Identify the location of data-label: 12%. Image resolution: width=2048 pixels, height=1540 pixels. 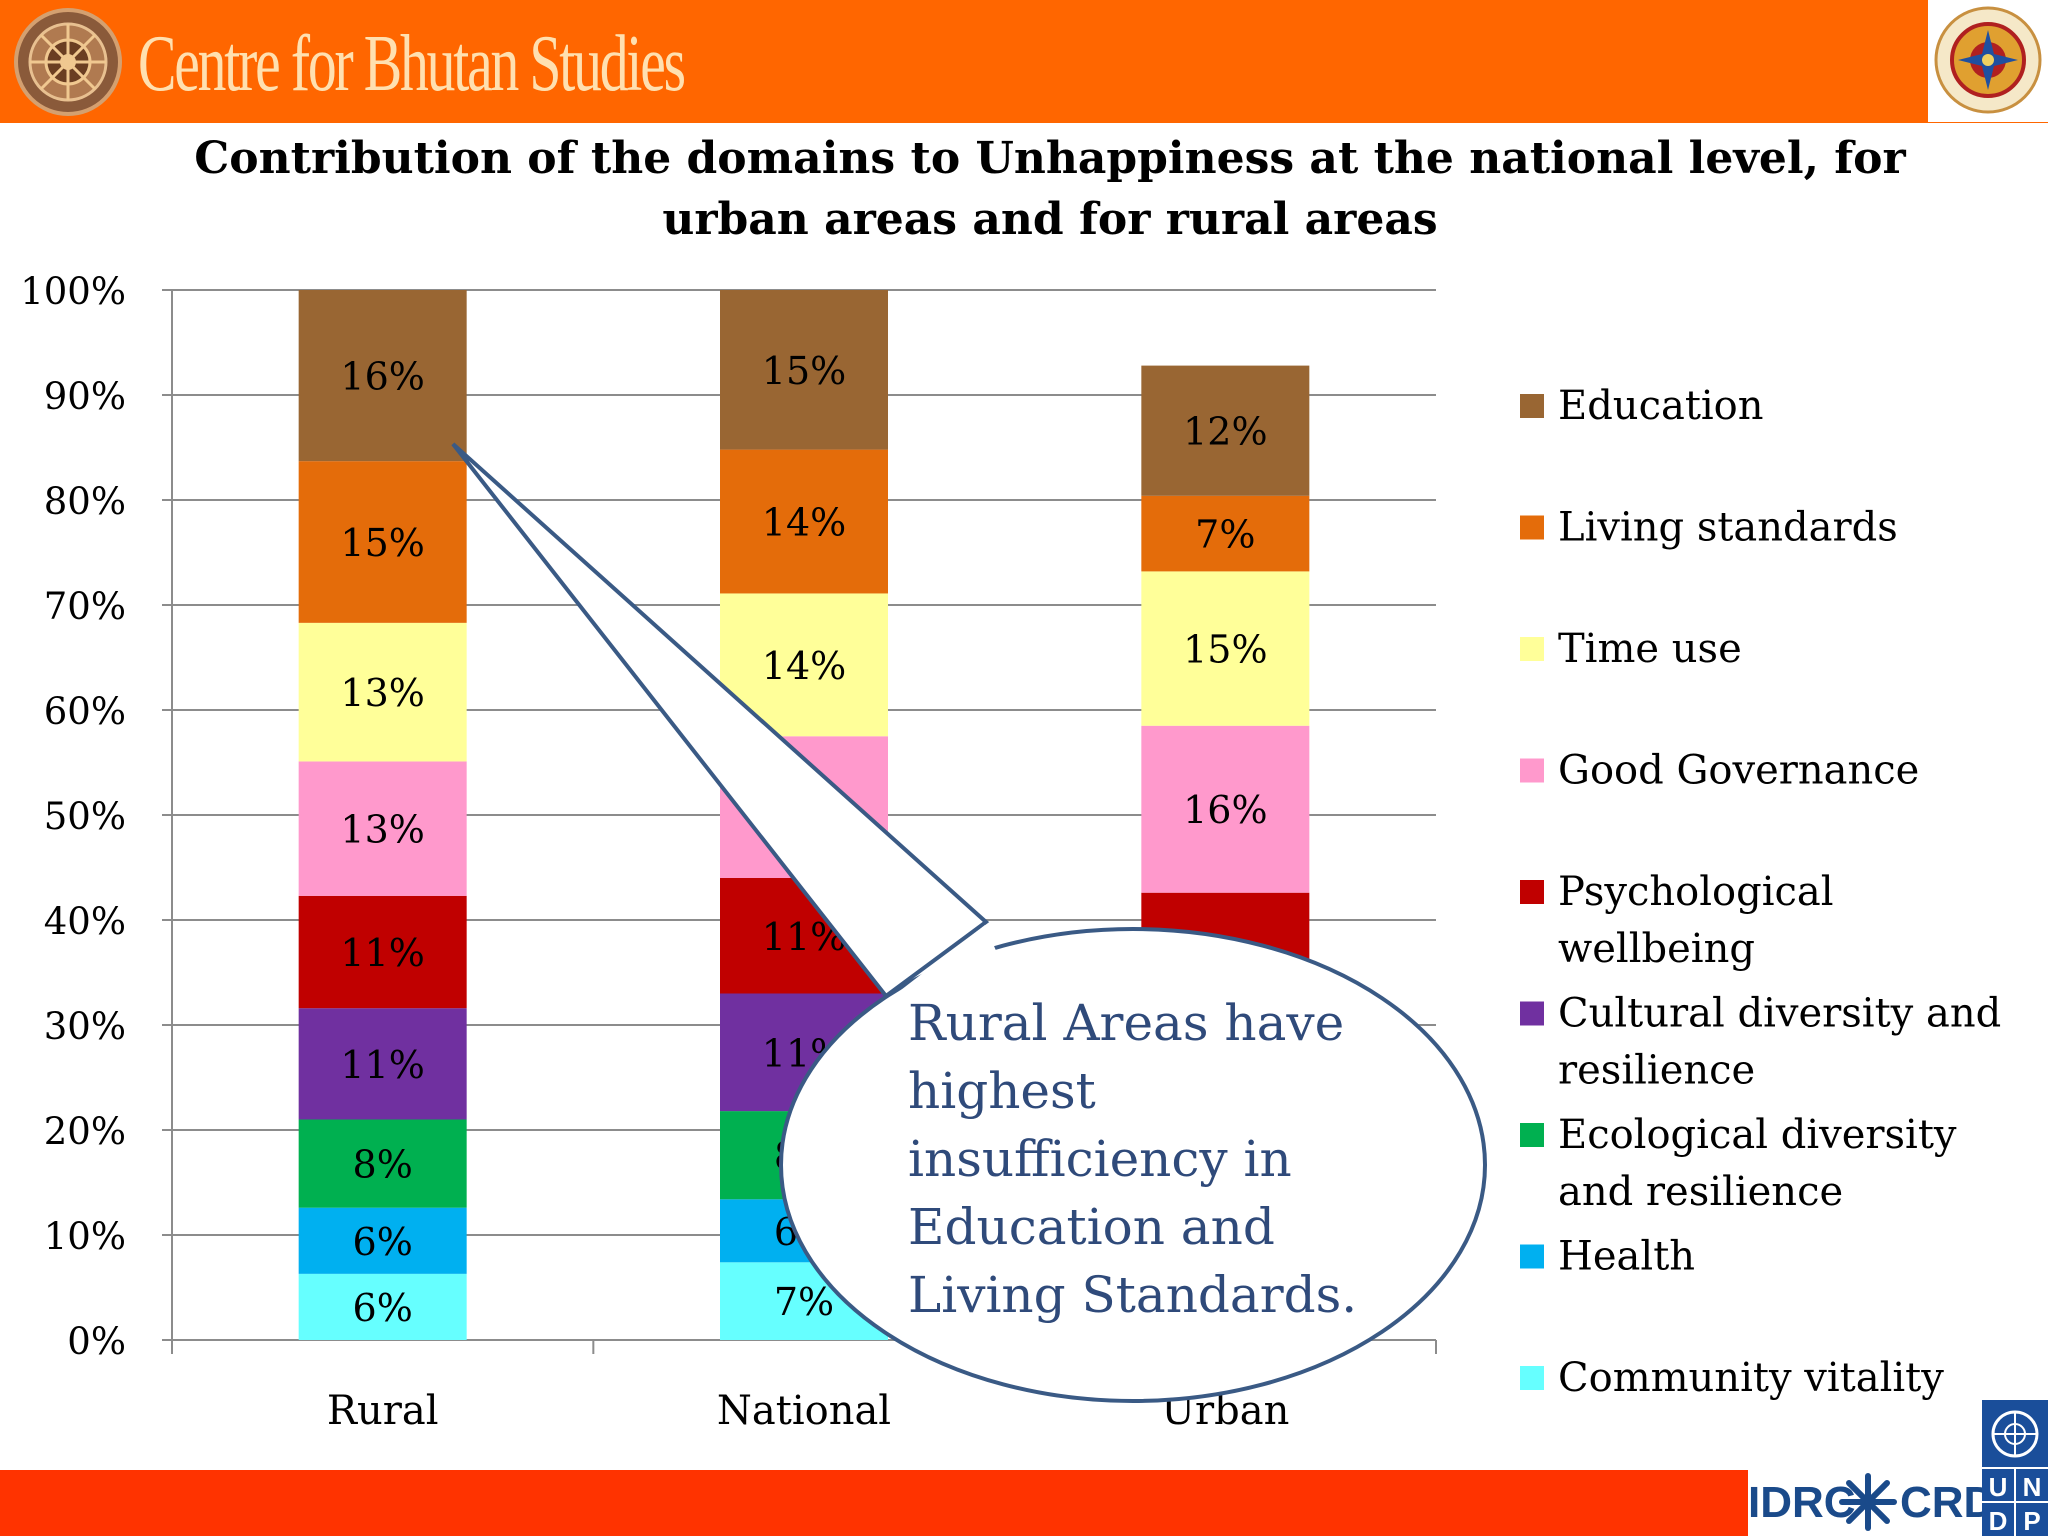
(1225, 432).